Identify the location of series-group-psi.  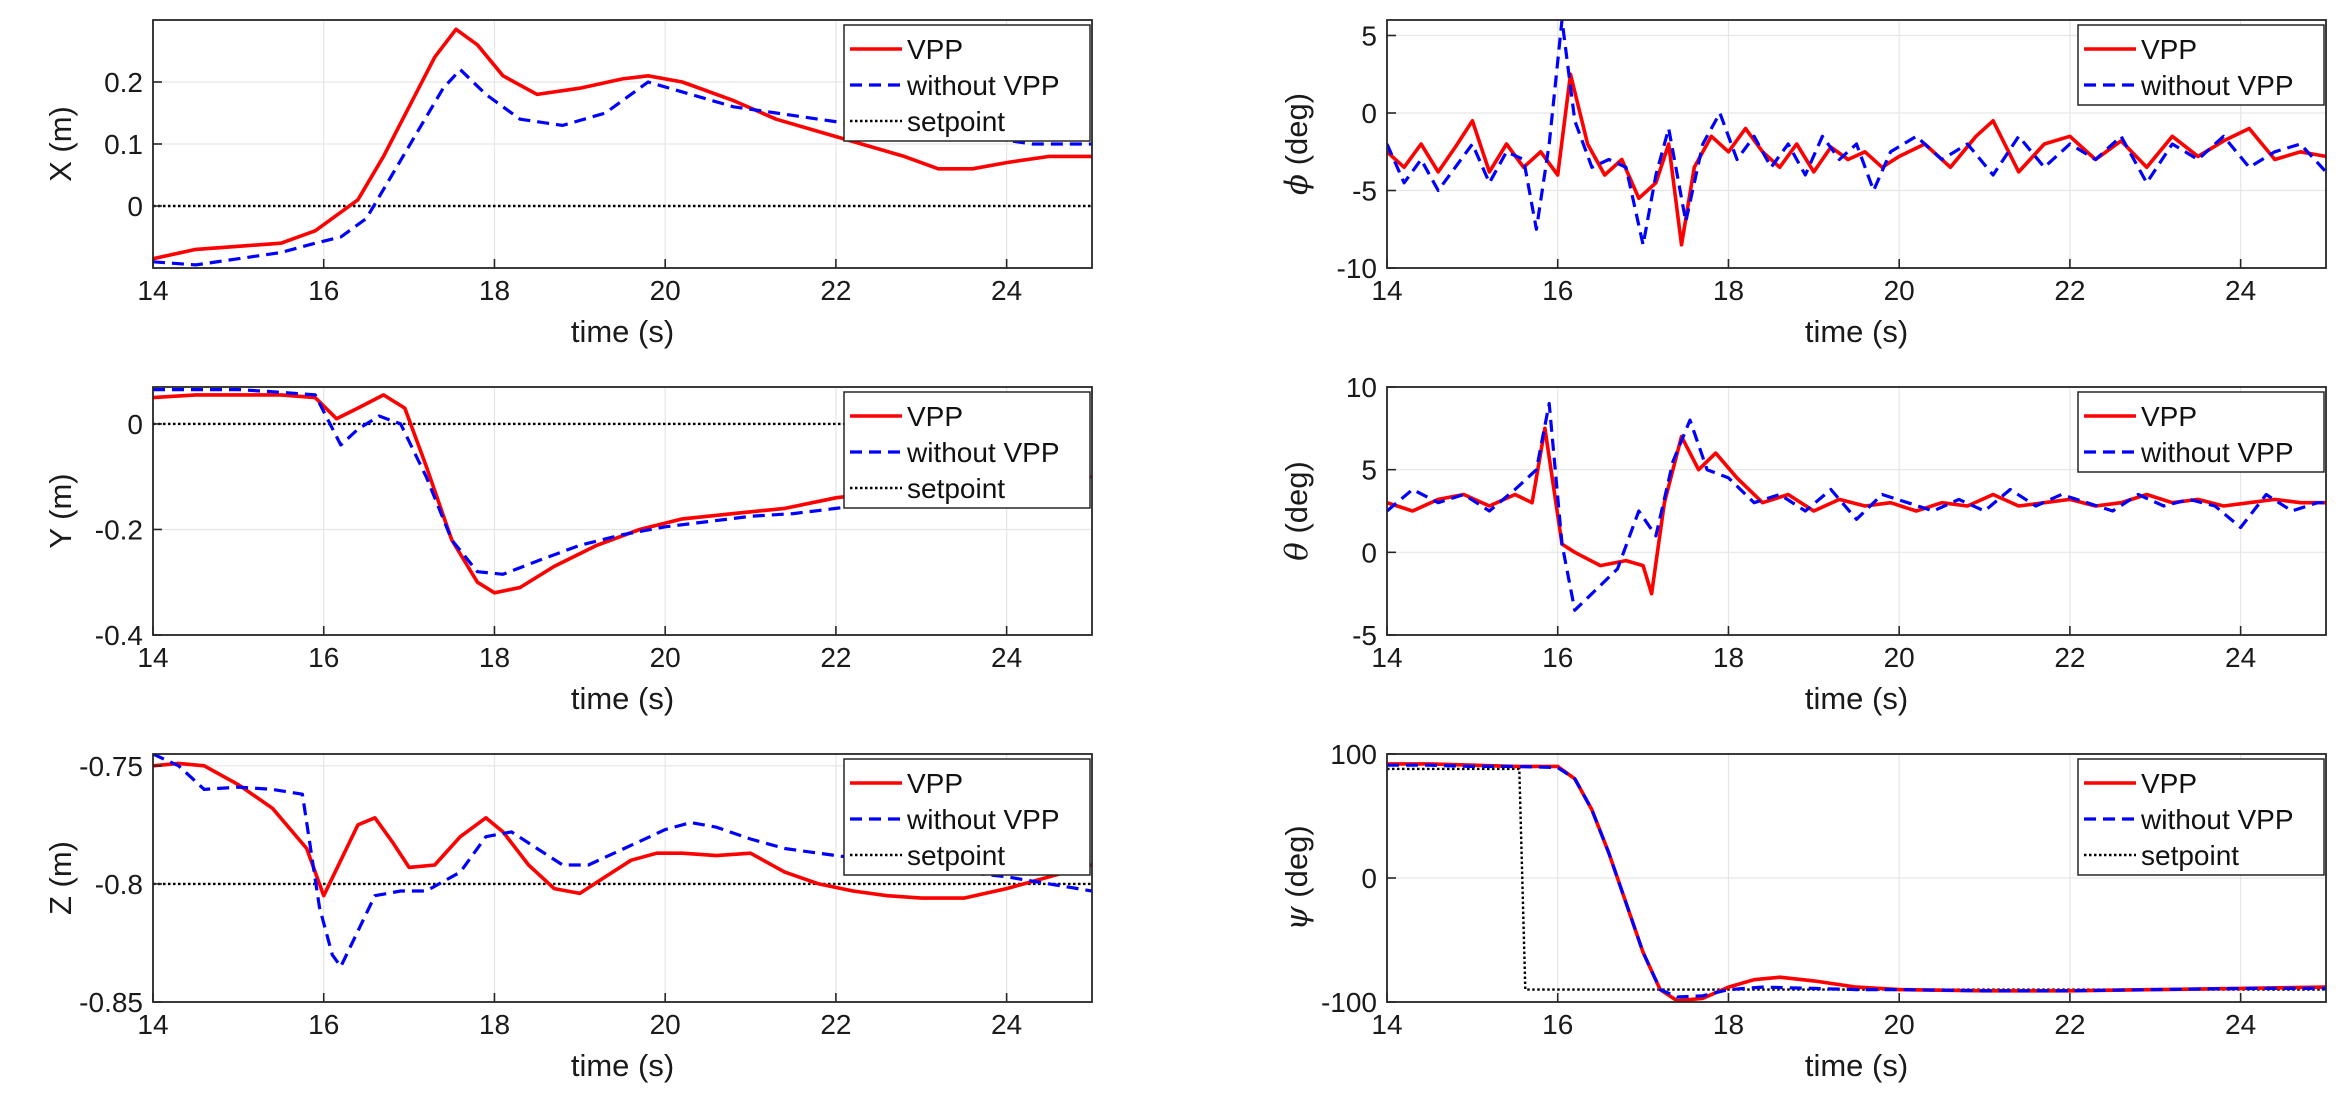
(1856, 882).